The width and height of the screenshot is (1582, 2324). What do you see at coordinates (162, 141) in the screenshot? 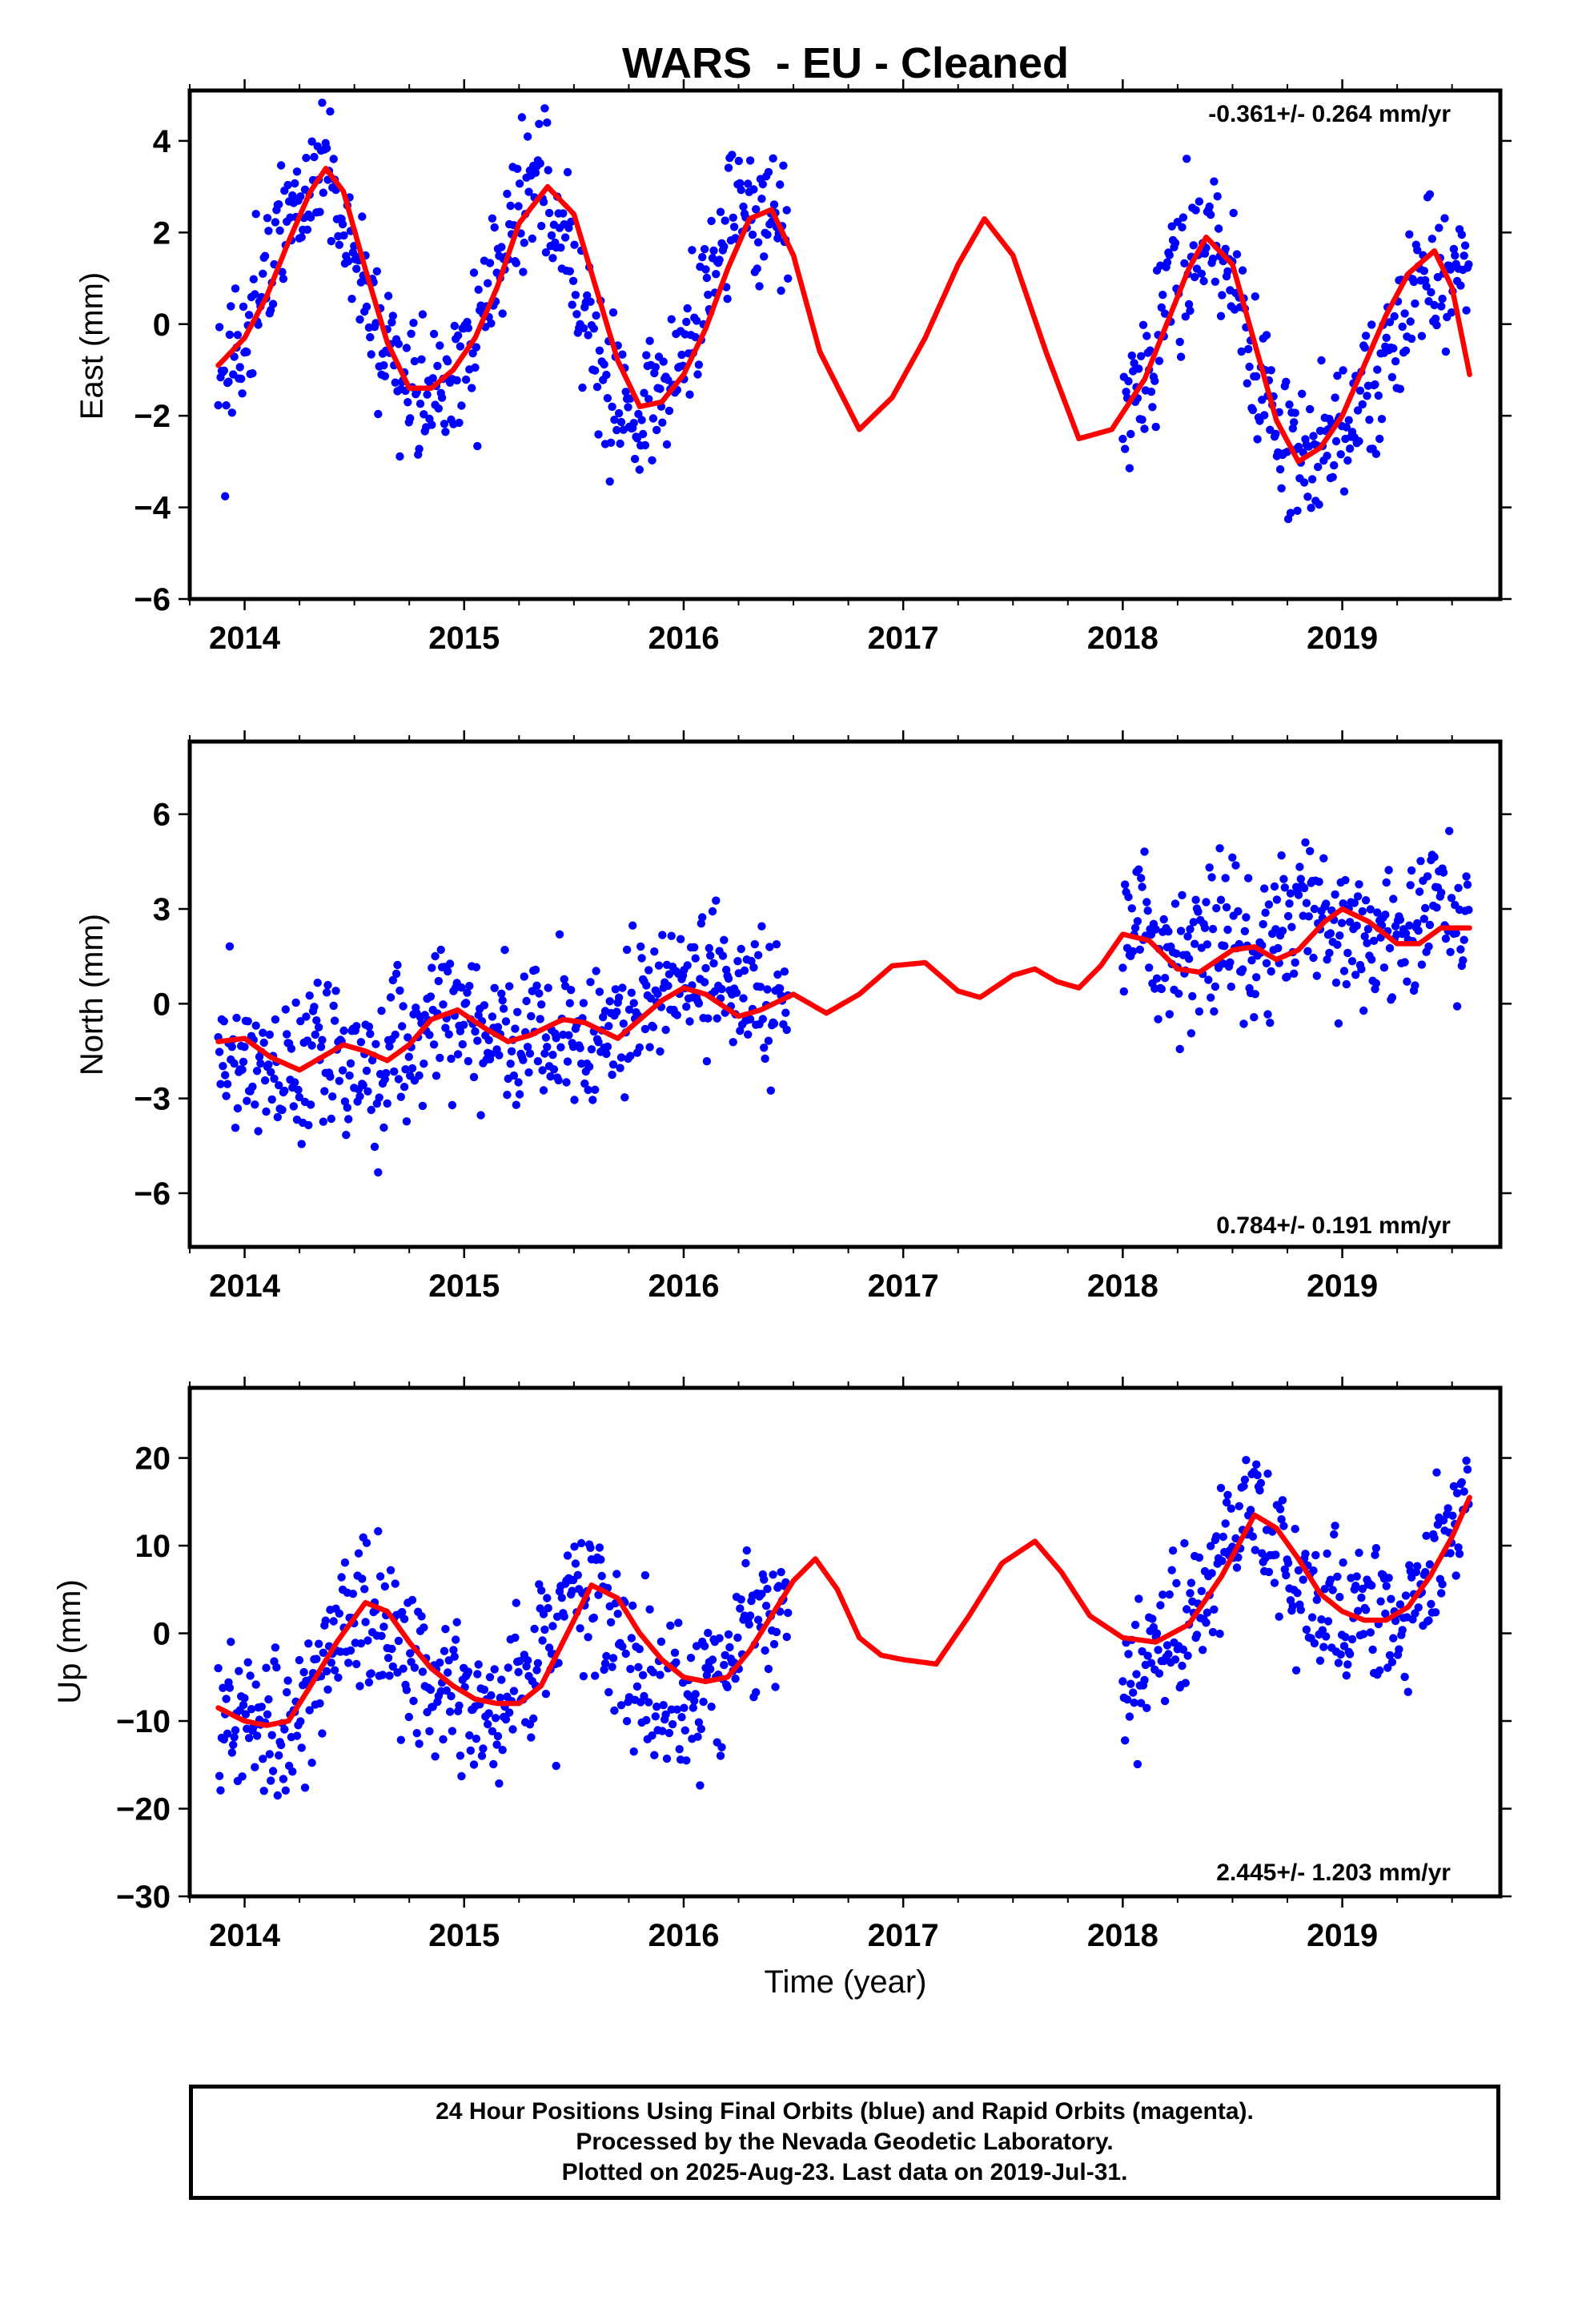
I see `panel-east-ytick-label-4: 4` at bounding box center [162, 141].